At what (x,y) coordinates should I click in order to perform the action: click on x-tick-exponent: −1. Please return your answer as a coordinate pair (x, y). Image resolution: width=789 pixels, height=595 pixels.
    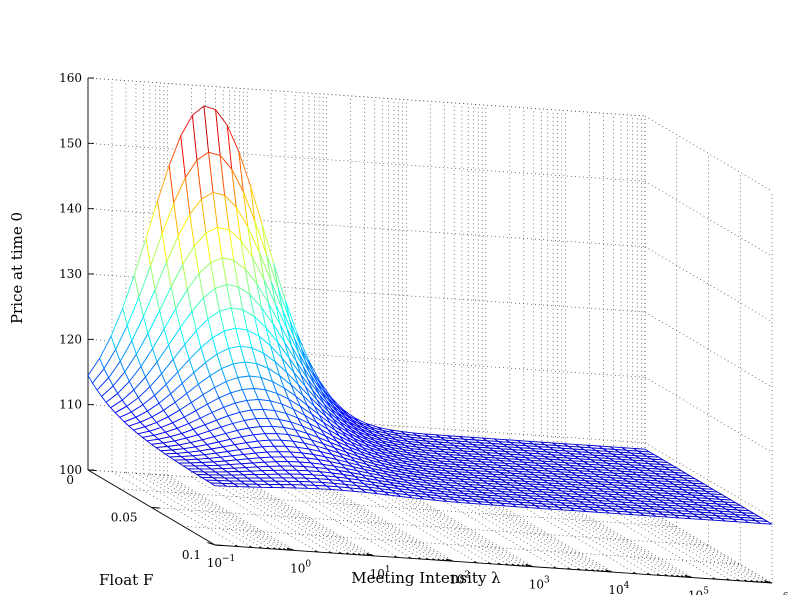
    Looking at the image, I should click on (228, 559).